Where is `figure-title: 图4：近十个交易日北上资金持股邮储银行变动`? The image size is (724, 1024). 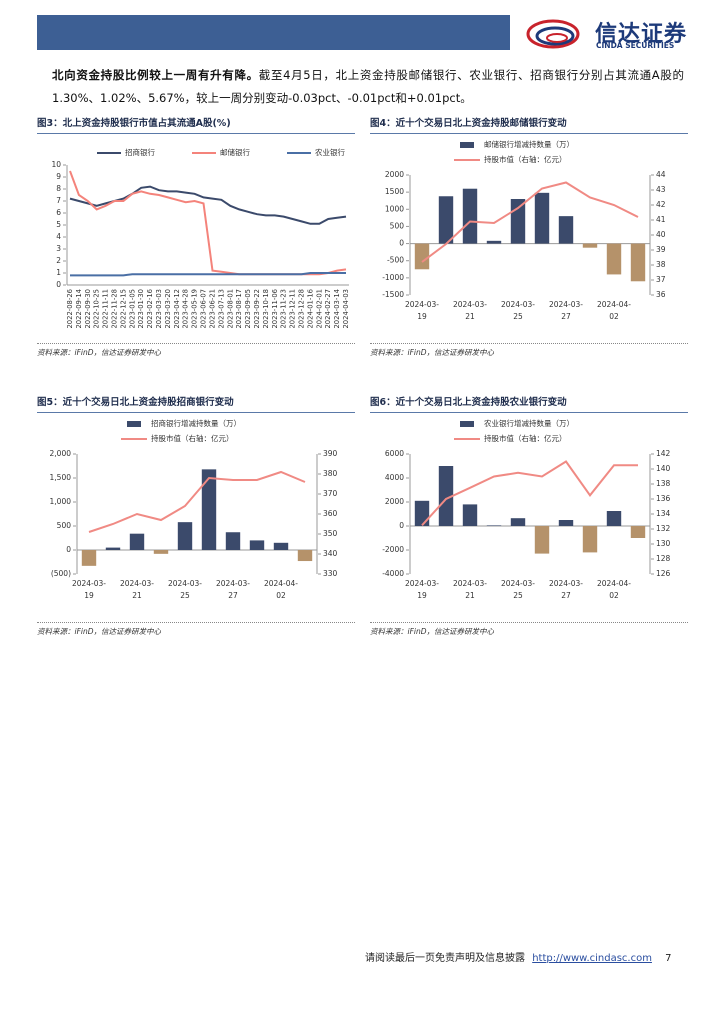
figure-title: 图4：近十个交易日北上资金持股邮储银行变动 is located at coordinates (529, 124).